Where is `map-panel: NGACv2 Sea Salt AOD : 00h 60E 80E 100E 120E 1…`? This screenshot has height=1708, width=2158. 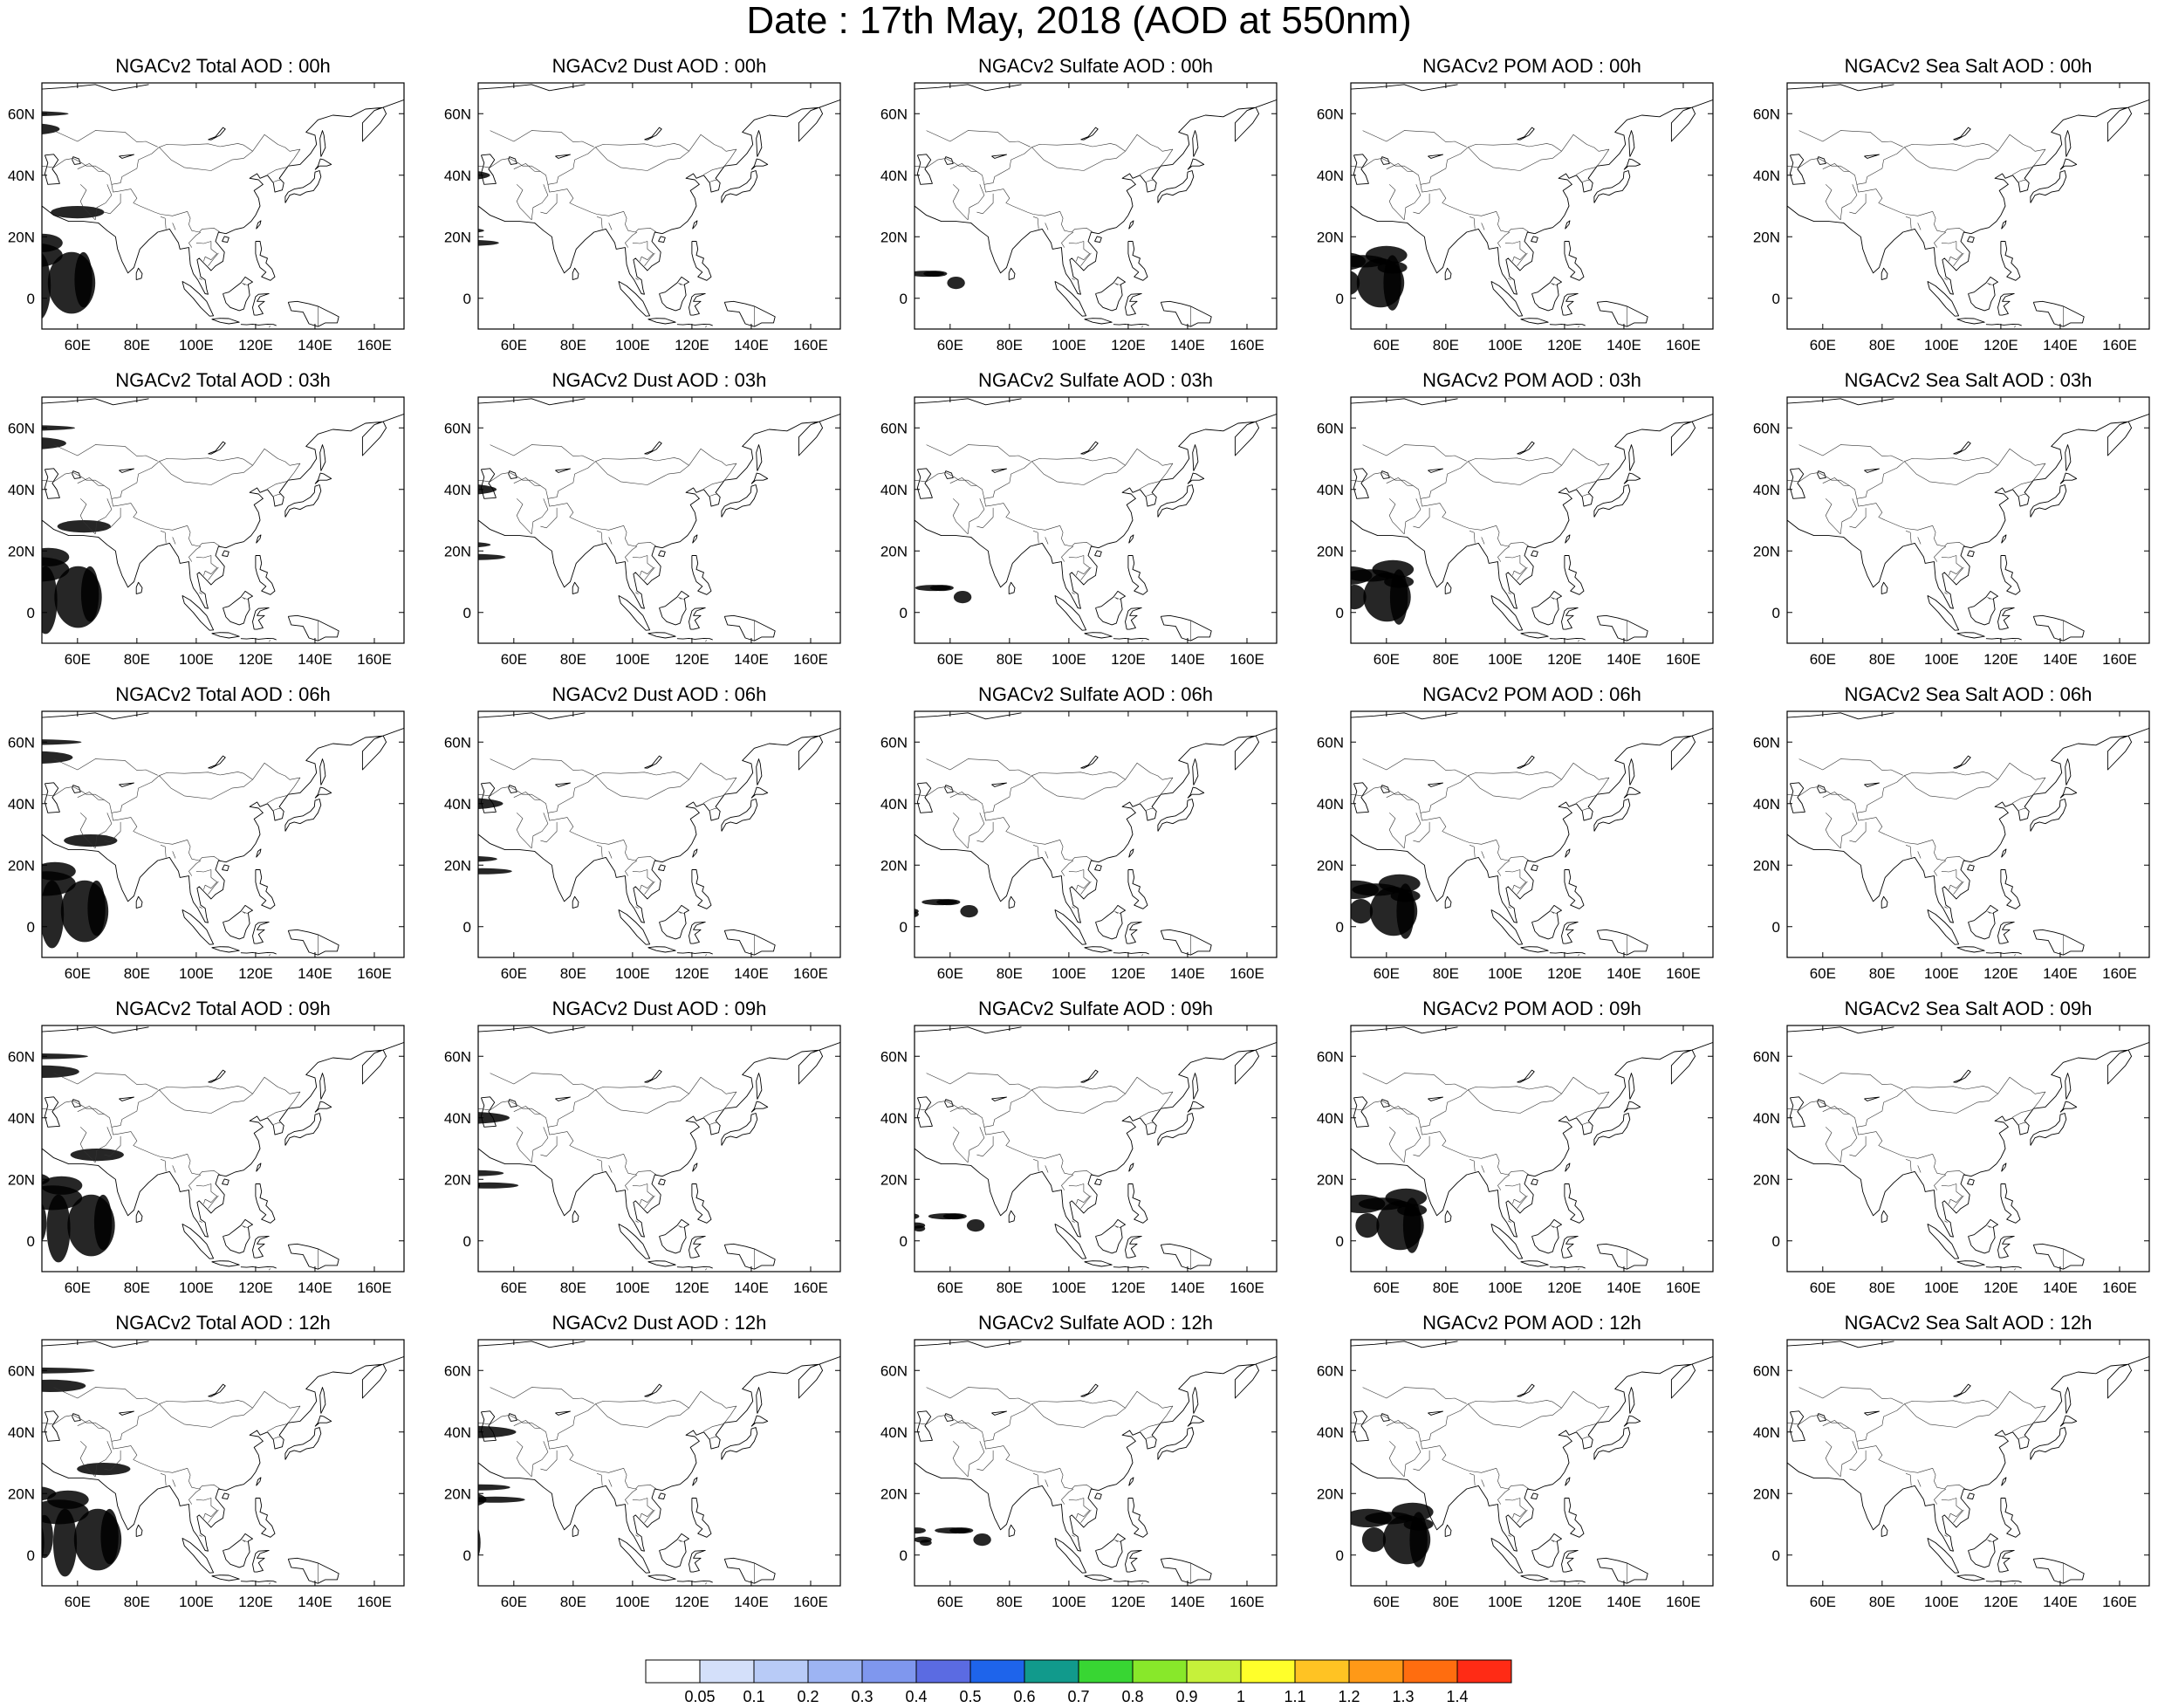
map-panel: NGACv2 Sea Salt AOD : 00h 60E 80E 100E 120E 1… is located at coordinates (1955, 212).